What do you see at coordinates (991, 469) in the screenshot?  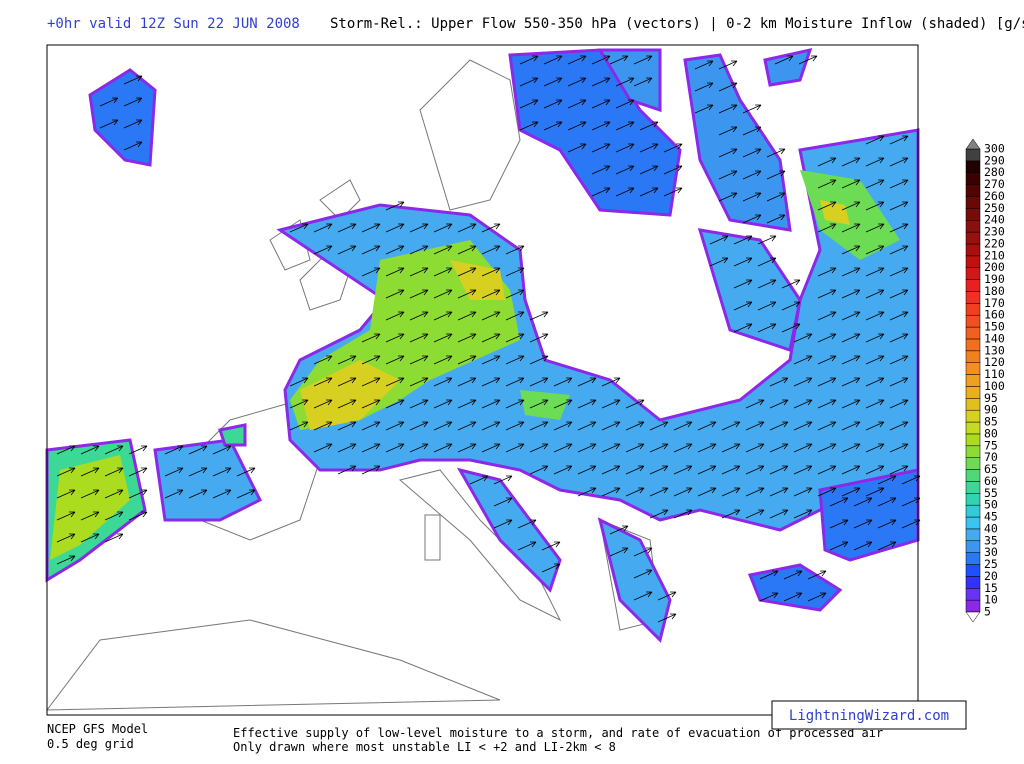 I see `colorbar-label: 65` at bounding box center [991, 469].